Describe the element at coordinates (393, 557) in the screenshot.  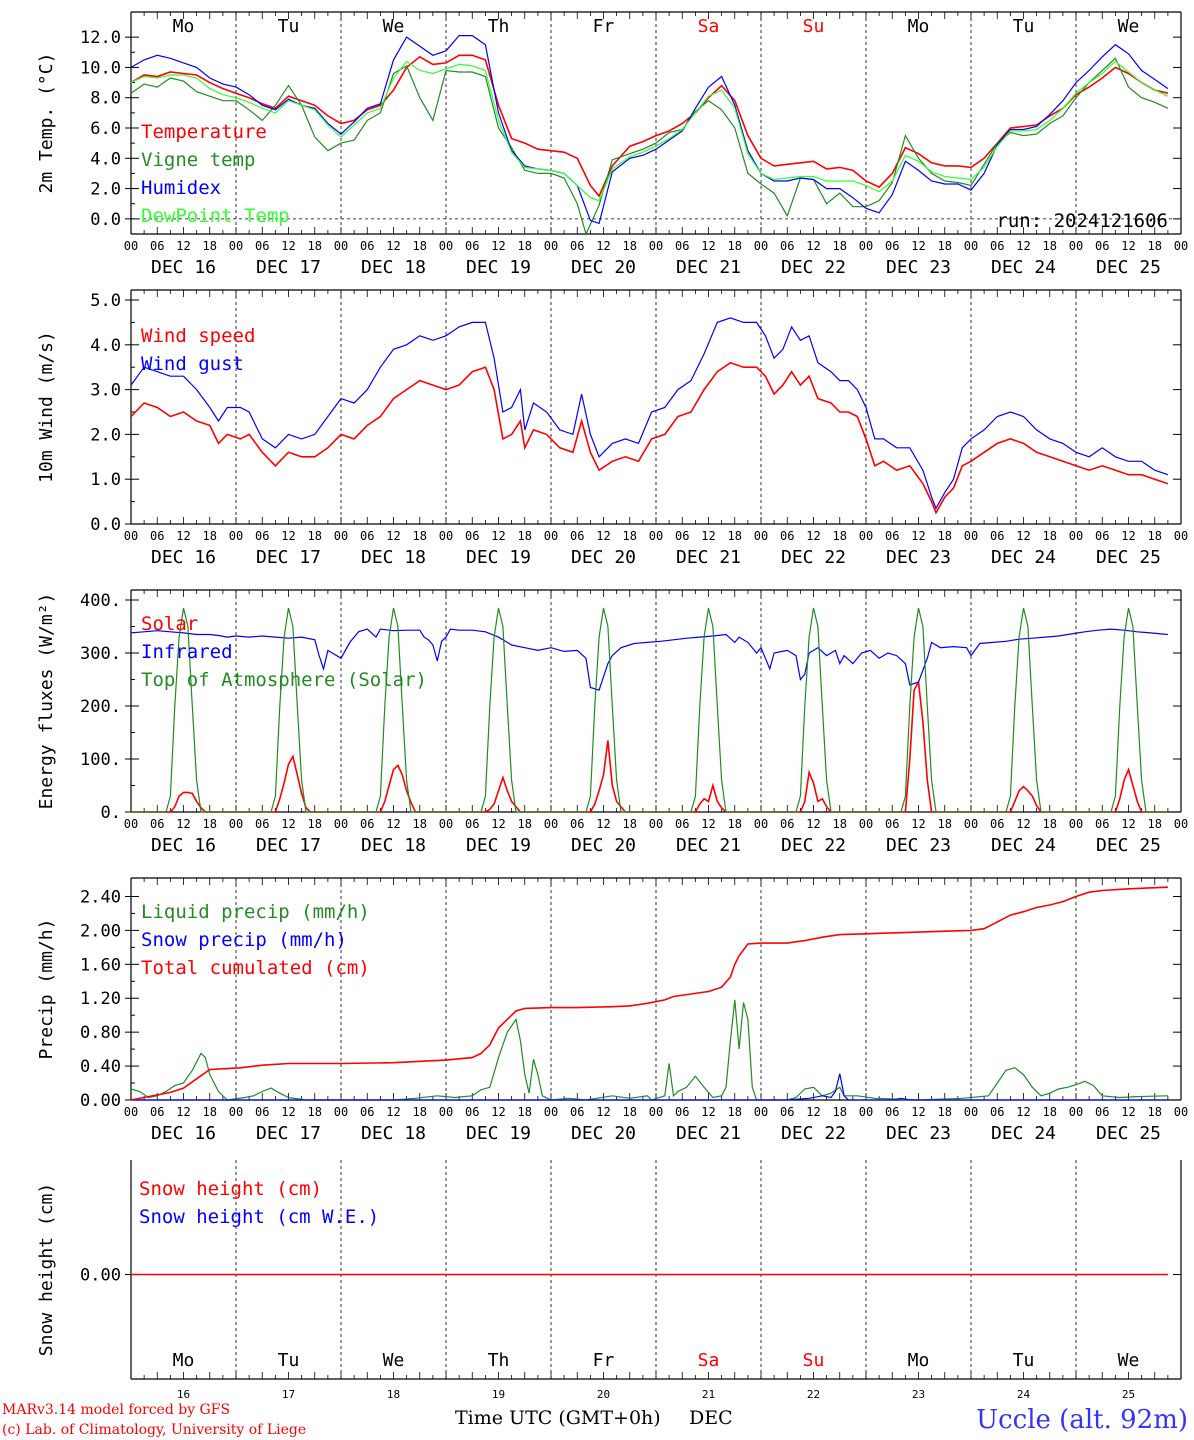
I see `x-date-label: DEC 18` at that location.